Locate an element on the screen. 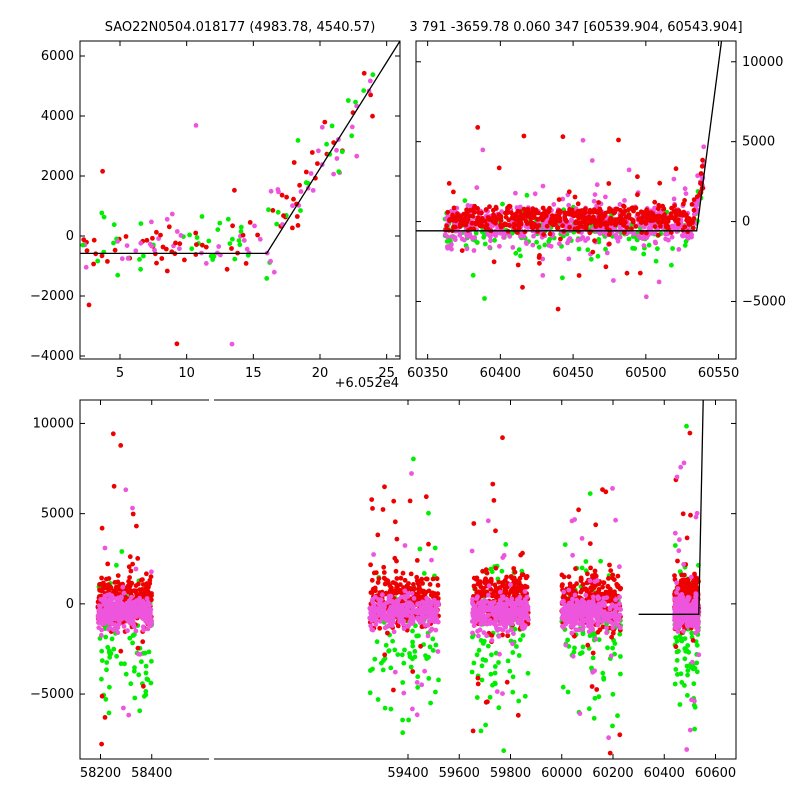  y-tick-label: −4000 is located at coordinates (52, 356).